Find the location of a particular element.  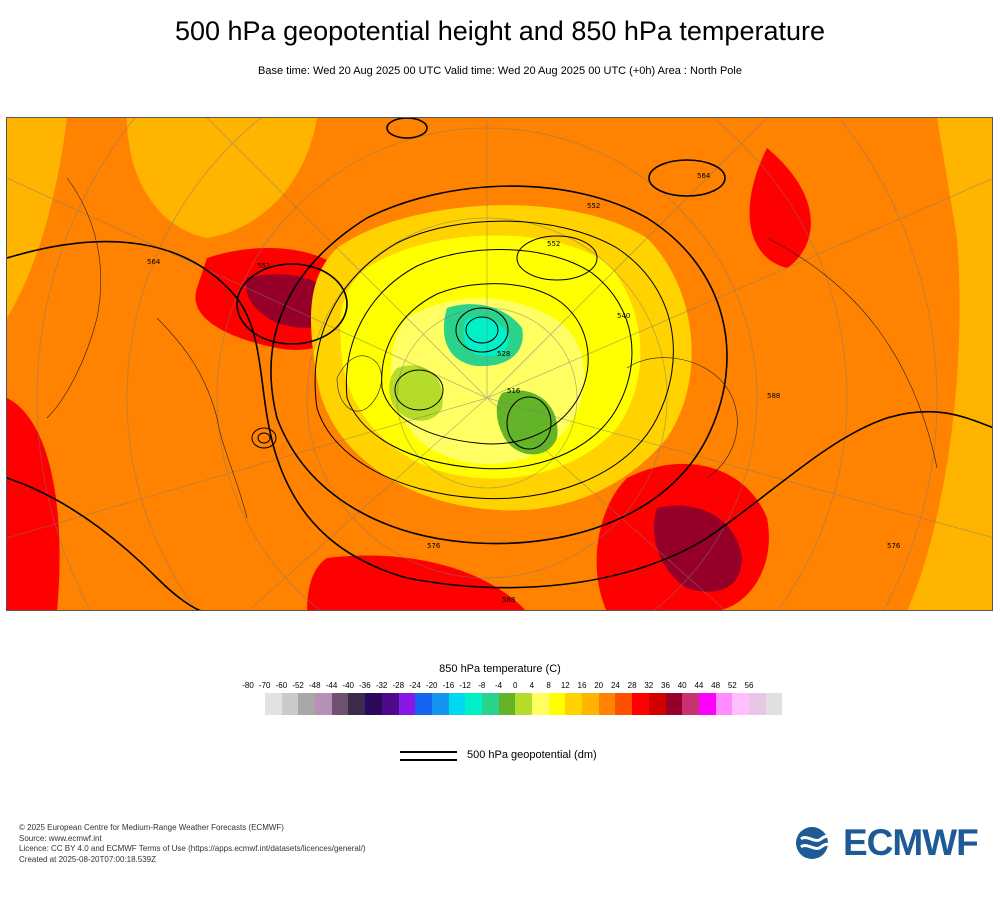

legend-tick-label: -60 is located at coordinates (281, 685).